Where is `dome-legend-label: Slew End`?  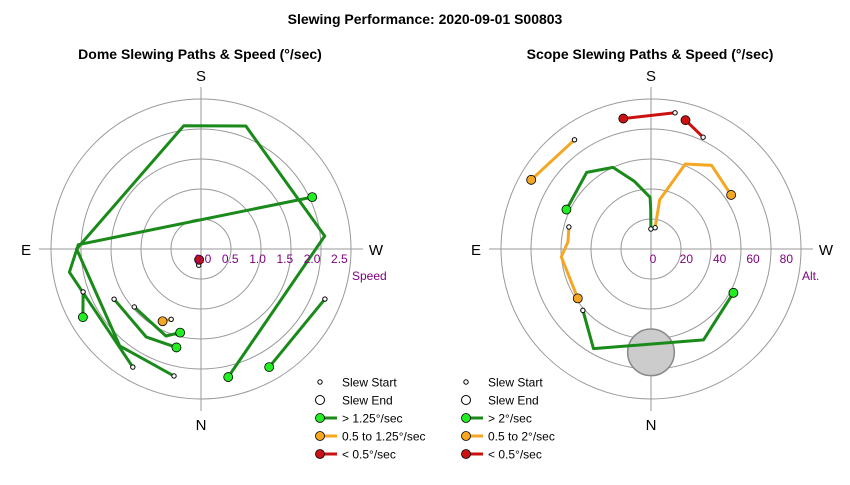
dome-legend-label: Slew End is located at coordinates (367, 401).